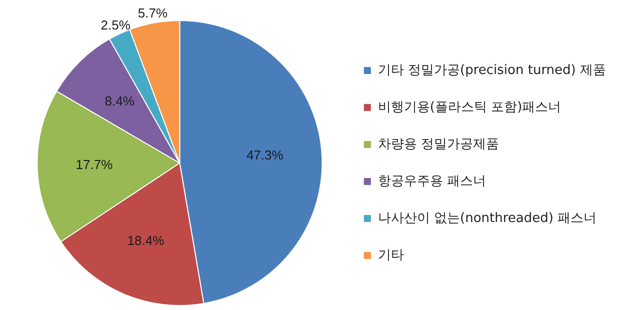  What do you see at coordinates (391, 255) in the screenshot?
I see `legend-label: 기타` at bounding box center [391, 255].